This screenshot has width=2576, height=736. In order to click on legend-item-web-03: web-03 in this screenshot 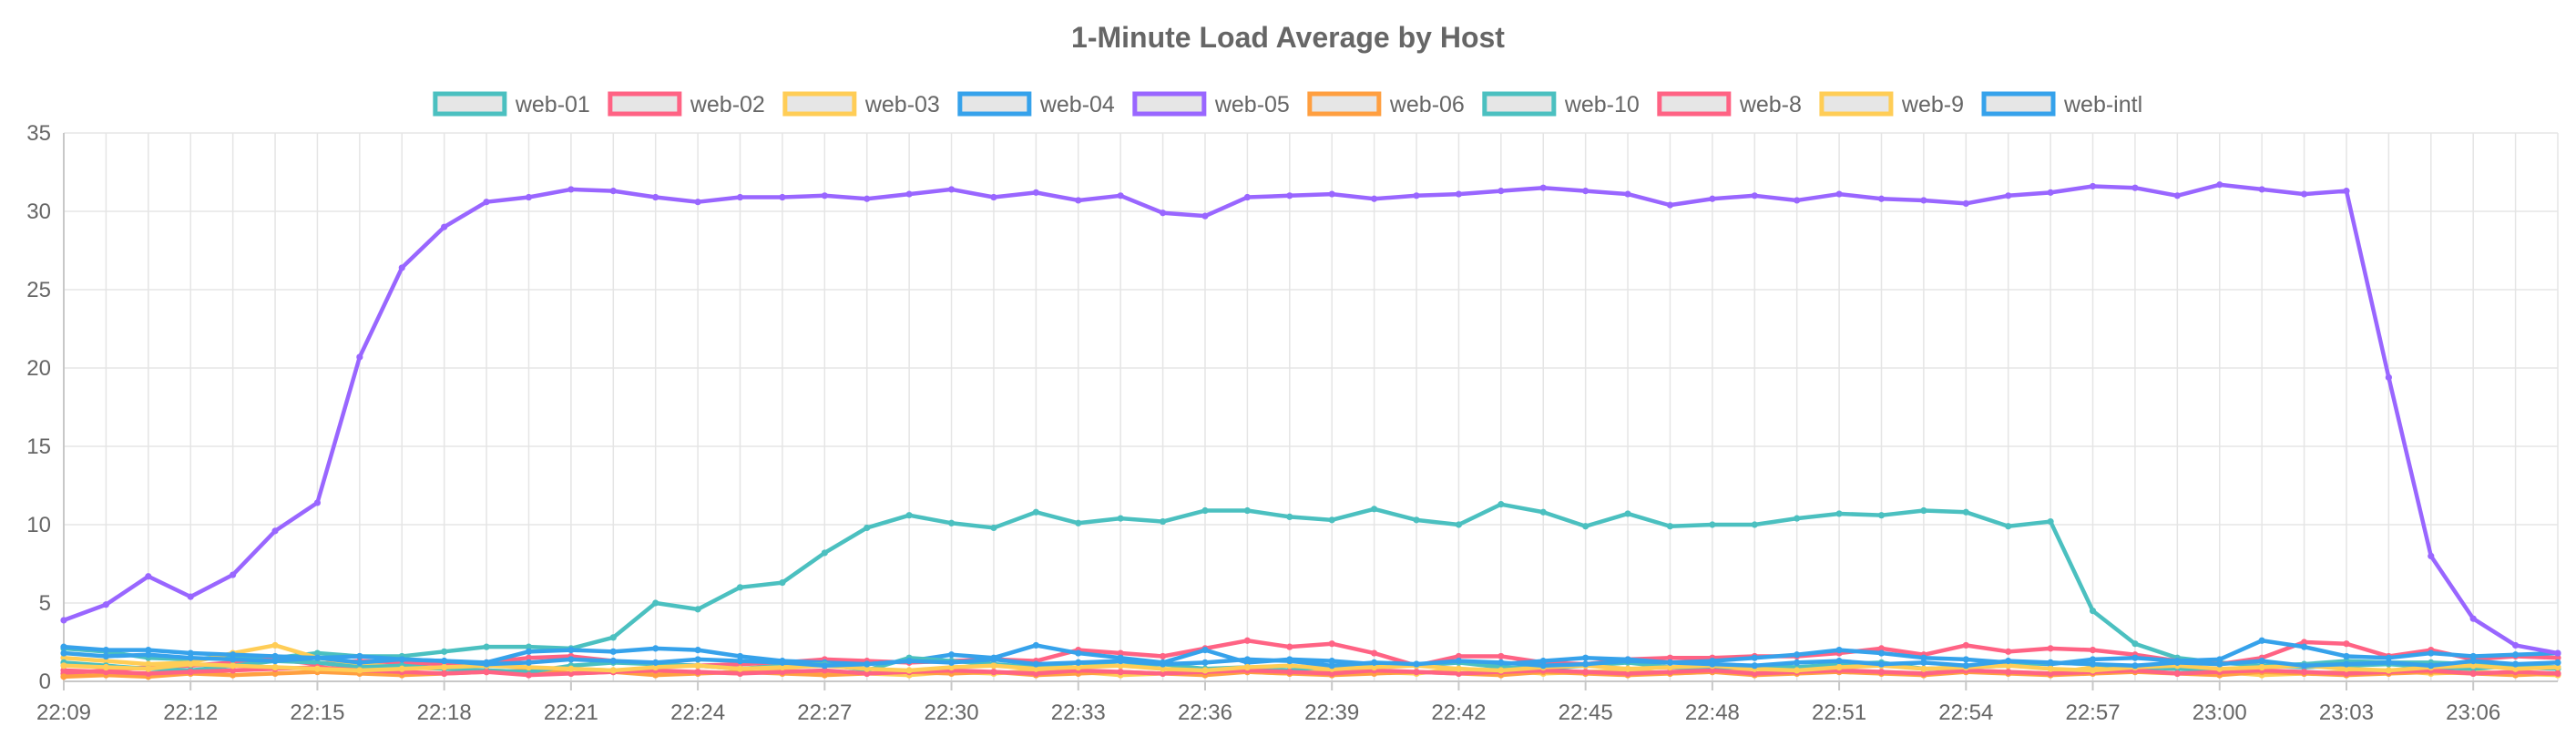, I will do `click(861, 104)`.